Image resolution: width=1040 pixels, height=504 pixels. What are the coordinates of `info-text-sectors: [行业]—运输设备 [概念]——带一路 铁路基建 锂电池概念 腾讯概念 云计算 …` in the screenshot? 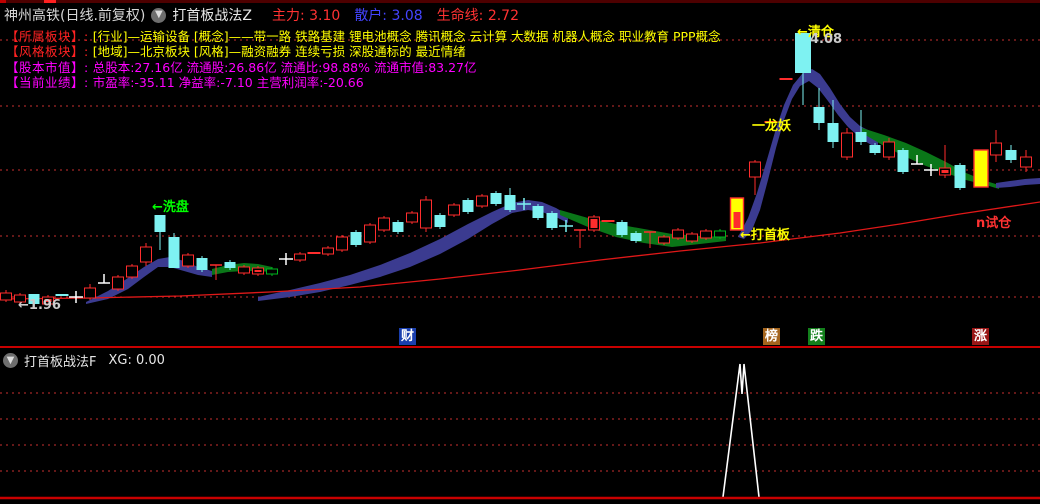 It's located at (406, 36).